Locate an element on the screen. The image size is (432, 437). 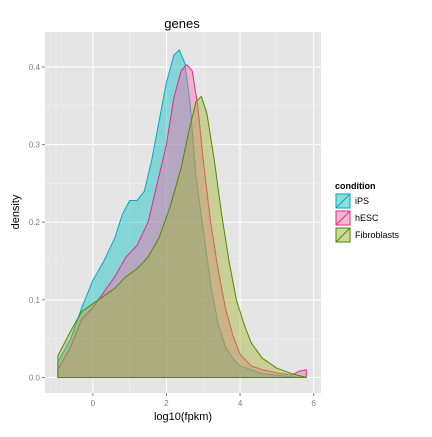
legend-items: iPS hESC Fibroblasts is located at coordinates (367, 218).